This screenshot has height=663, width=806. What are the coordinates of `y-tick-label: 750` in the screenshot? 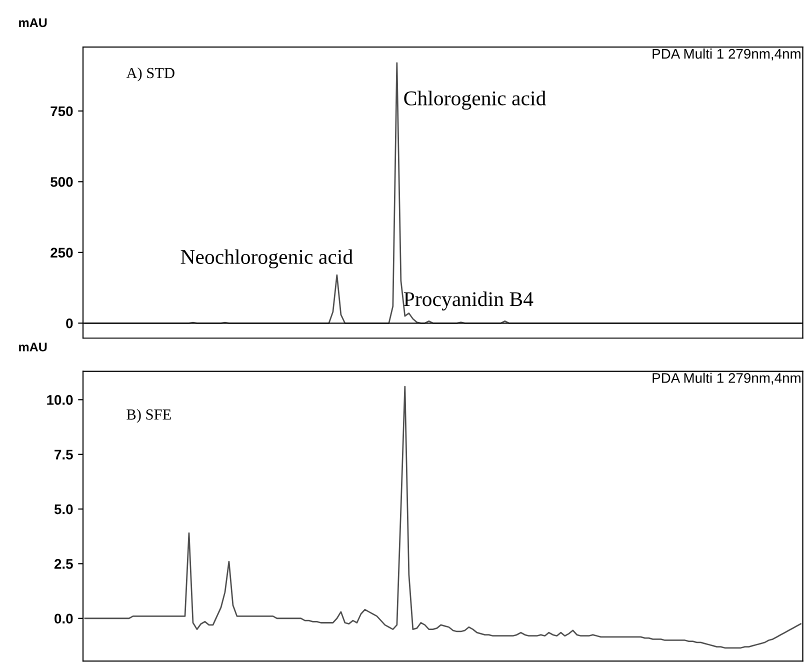 It's located at (61, 111).